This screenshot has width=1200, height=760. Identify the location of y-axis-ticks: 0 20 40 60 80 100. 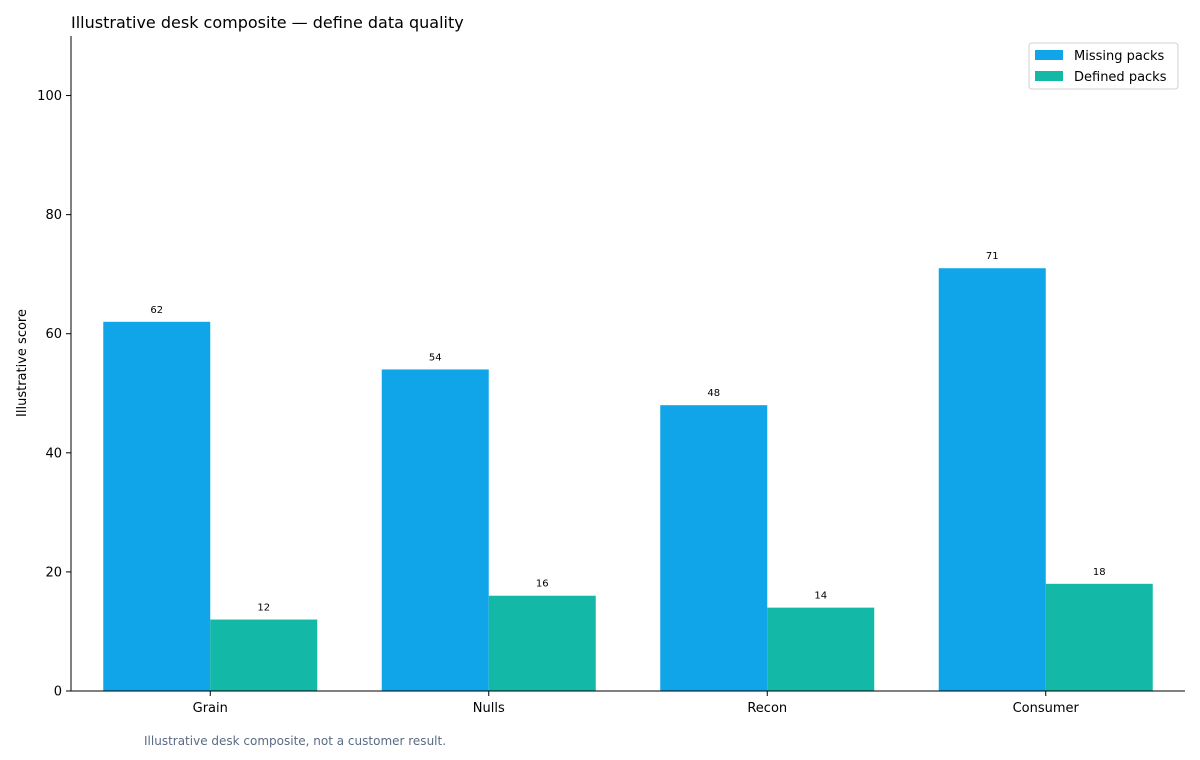
(54, 394).